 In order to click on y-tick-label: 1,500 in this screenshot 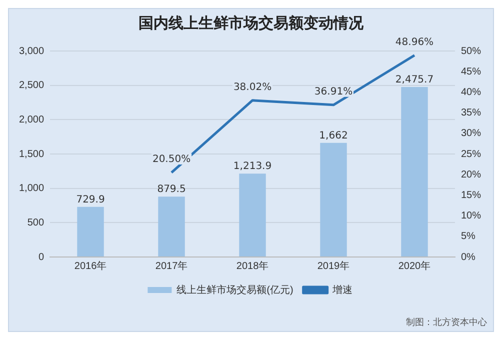, I will do `click(31, 154)`.